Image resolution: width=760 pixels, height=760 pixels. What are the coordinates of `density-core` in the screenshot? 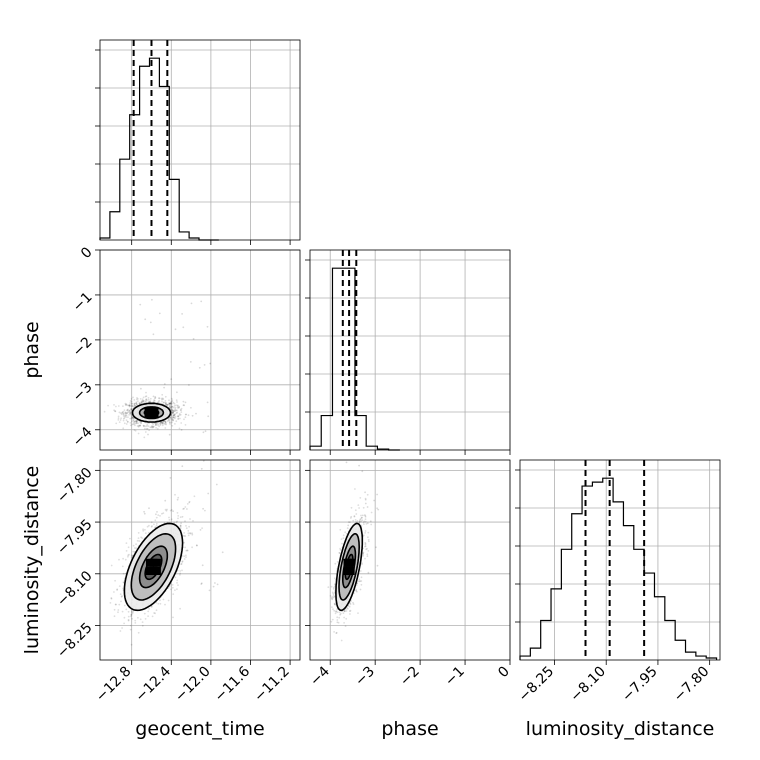 It's located at (156, 562).